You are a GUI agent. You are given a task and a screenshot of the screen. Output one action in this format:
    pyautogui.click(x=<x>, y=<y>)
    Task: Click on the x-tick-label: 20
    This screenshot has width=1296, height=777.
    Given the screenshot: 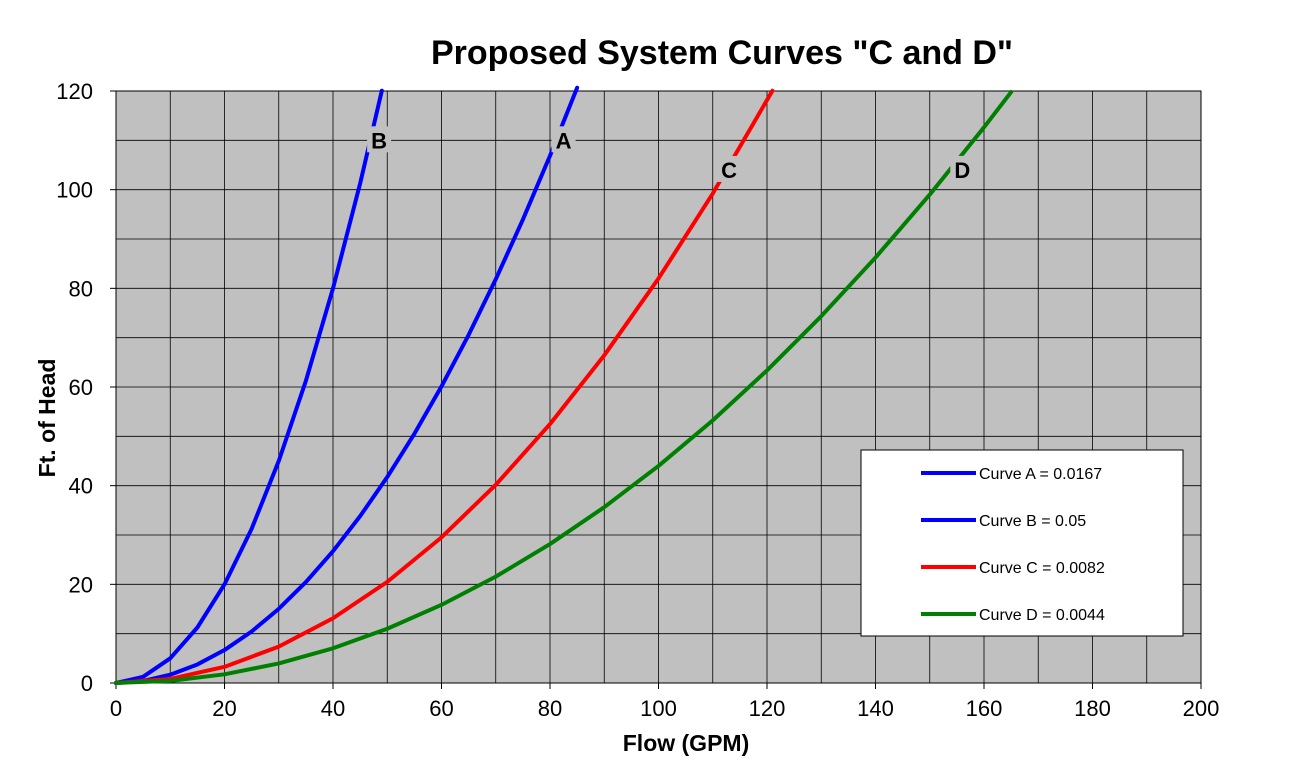 What is the action you would take?
    pyautogui.click(x=224, y=708)
    